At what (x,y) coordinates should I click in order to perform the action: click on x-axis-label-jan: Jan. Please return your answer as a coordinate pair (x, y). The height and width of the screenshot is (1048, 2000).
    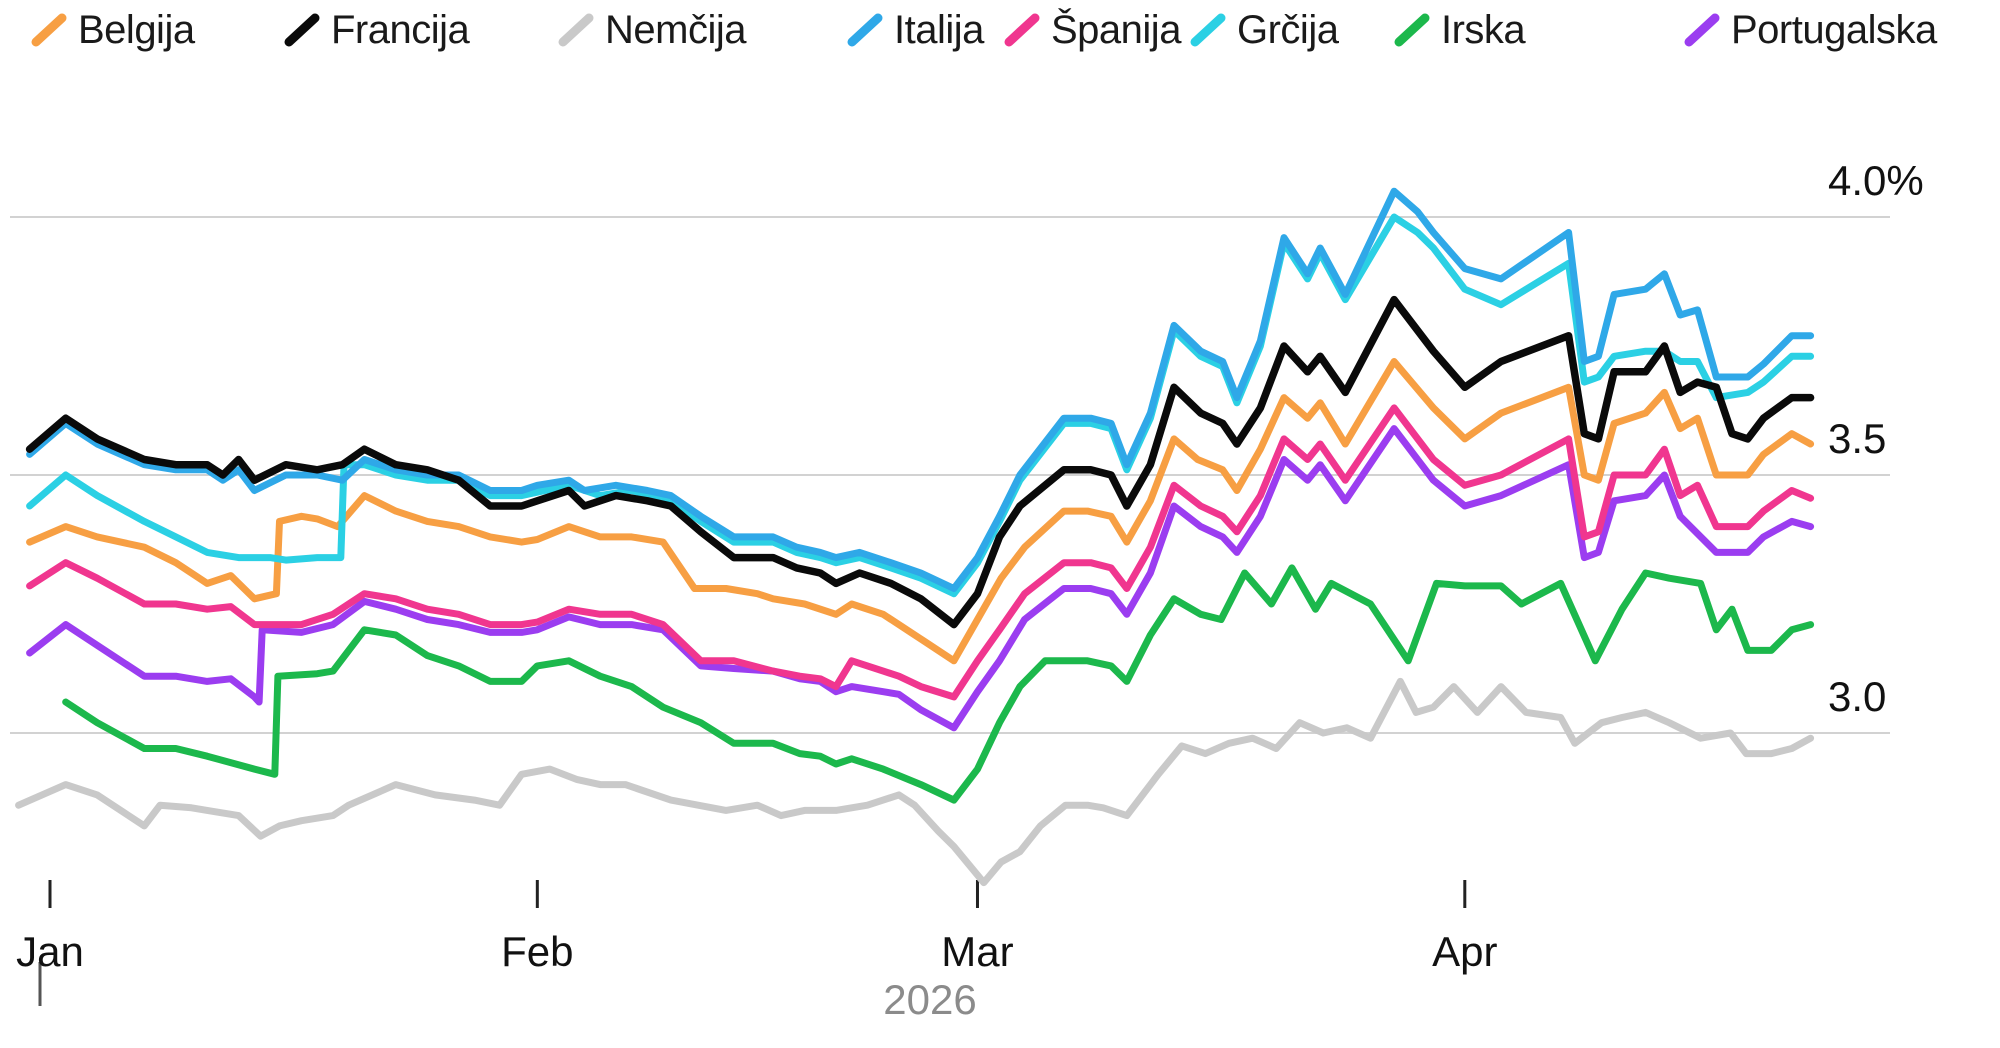
    Looking at the image, I should click on (50, 951).